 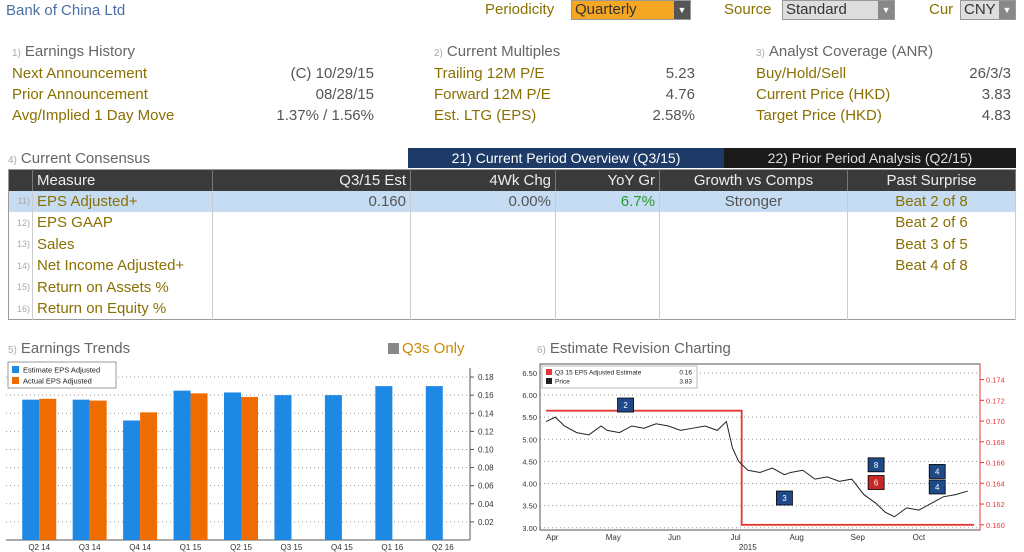 What do you see at coordinates (816, 9) in the screenshot?
I see `source-value: Standard` at bounding box center [816, 9].